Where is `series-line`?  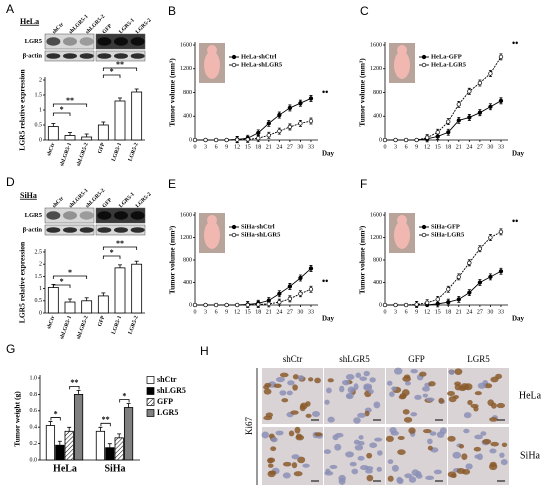
series-line is located at coordinates (253, 130).